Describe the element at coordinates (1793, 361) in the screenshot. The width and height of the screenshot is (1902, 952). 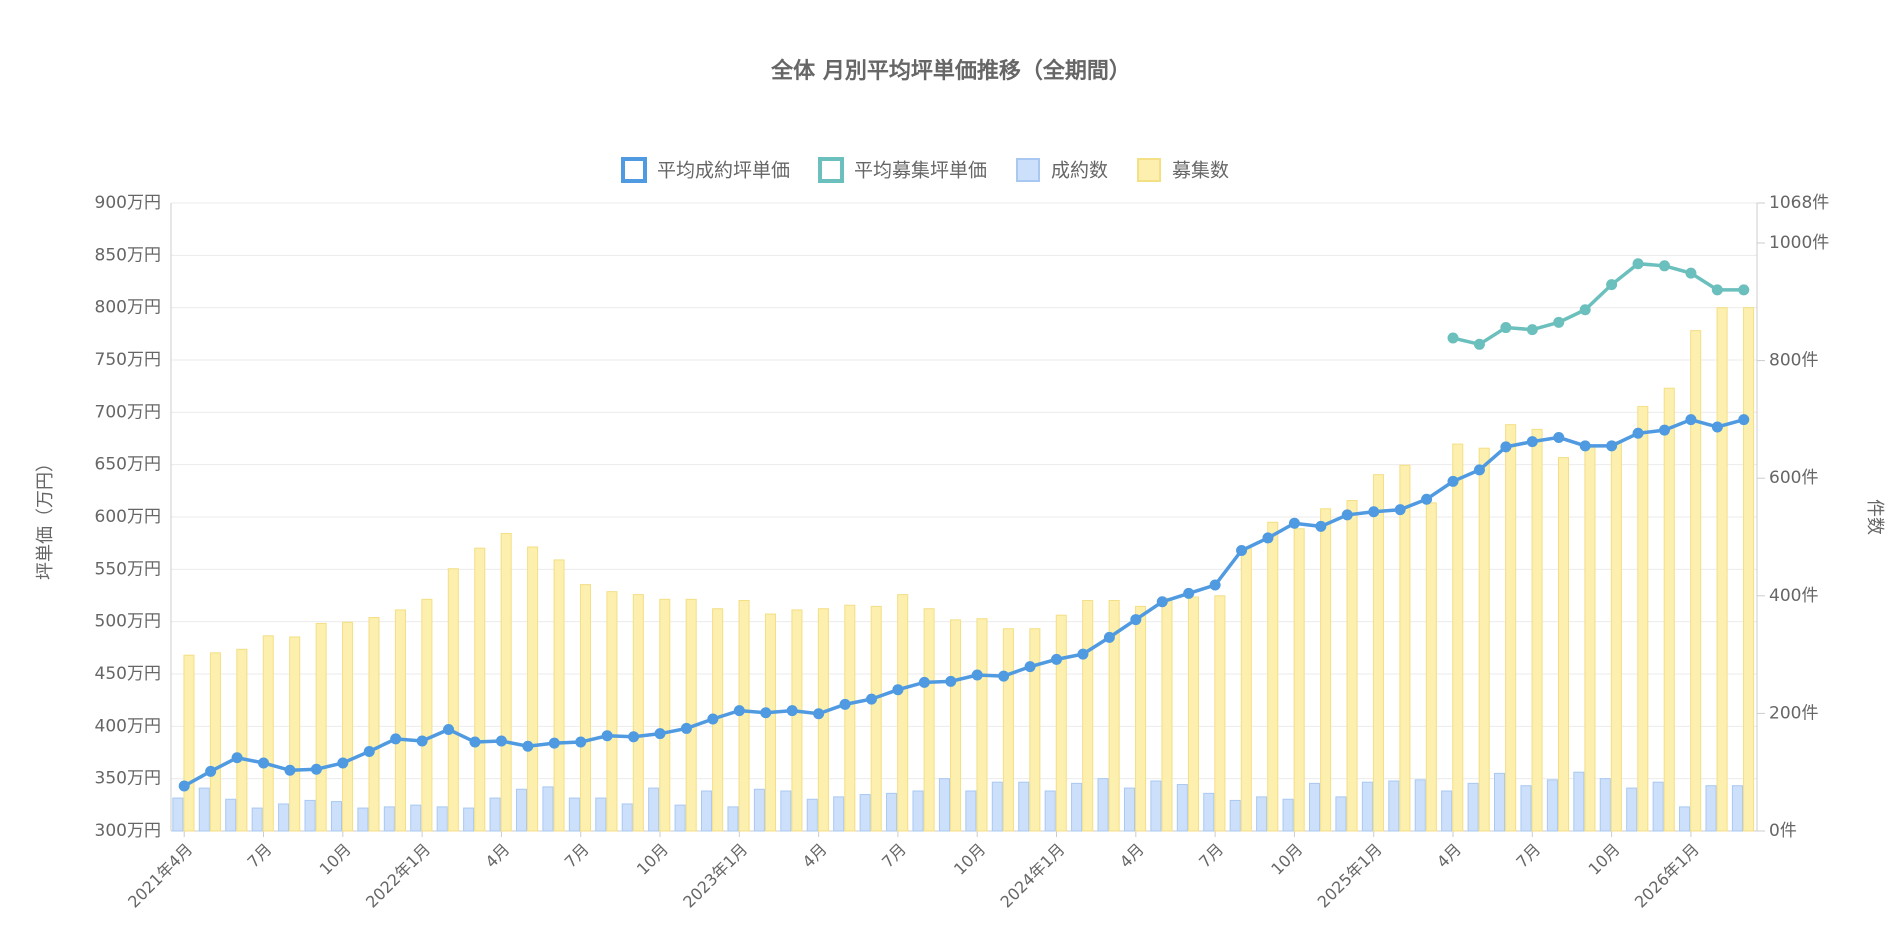
I see `y2-tick-label: 800件` at that location.